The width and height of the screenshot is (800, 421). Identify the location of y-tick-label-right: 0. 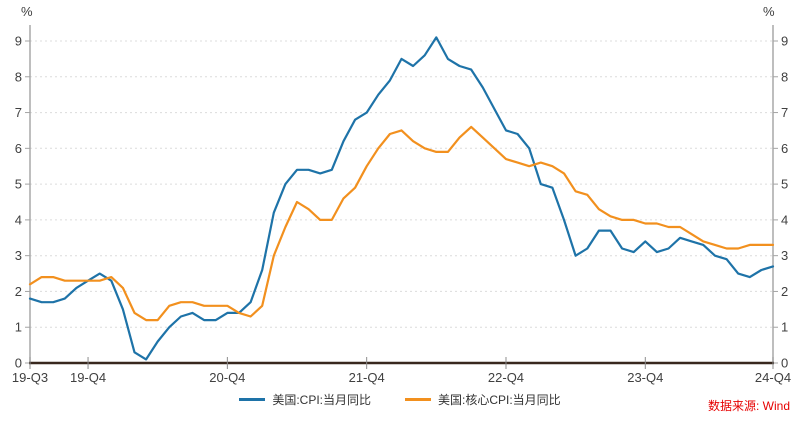
(784, 363).